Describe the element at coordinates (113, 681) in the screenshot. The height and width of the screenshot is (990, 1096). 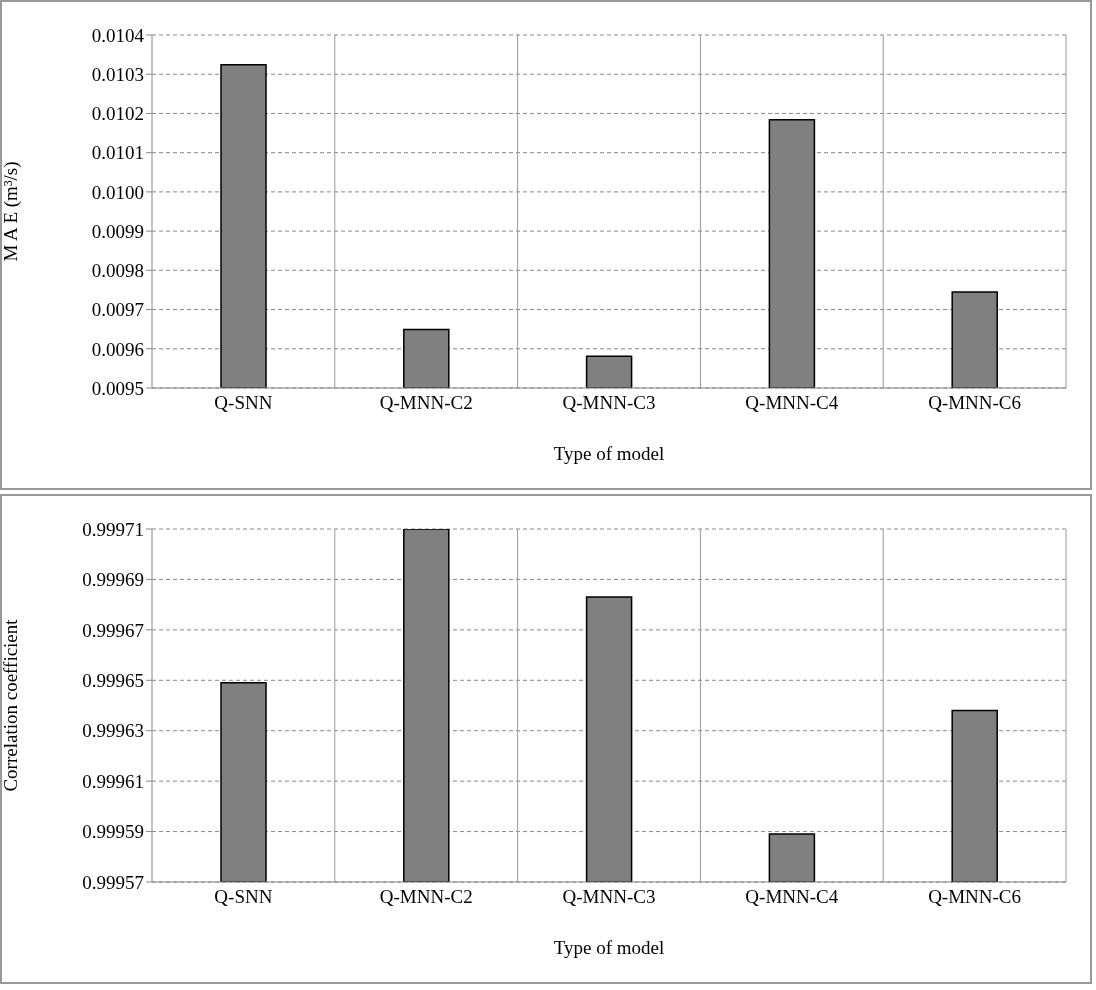
I see `y-tick-label: 0.99965` at that location.